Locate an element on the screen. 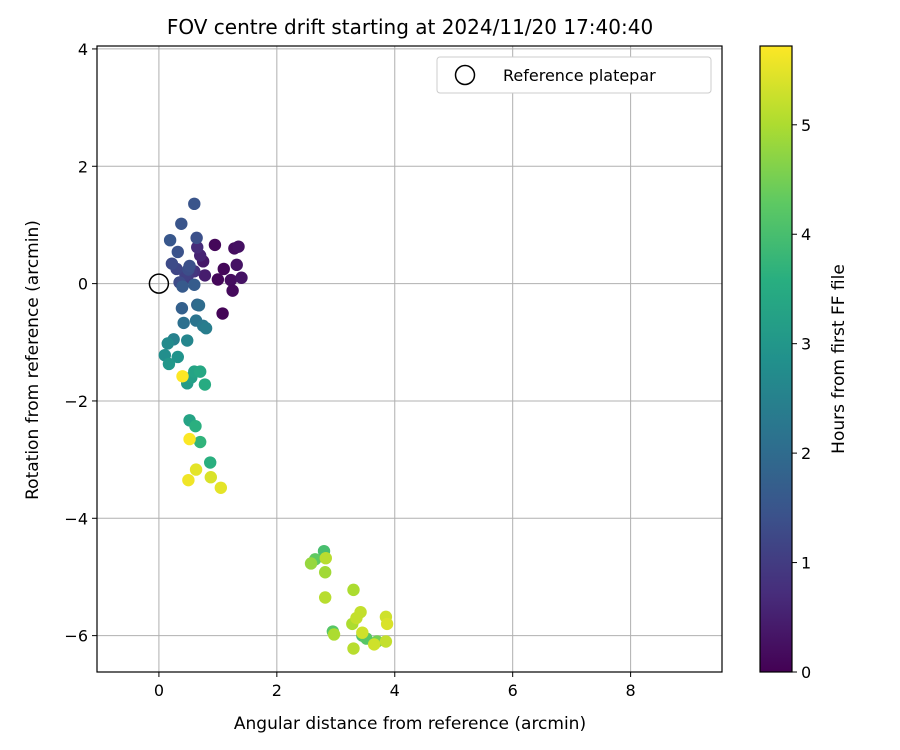 This screenshot has width=900, height=750. x-tick-label: 0 is located at coordinates (159, 690).